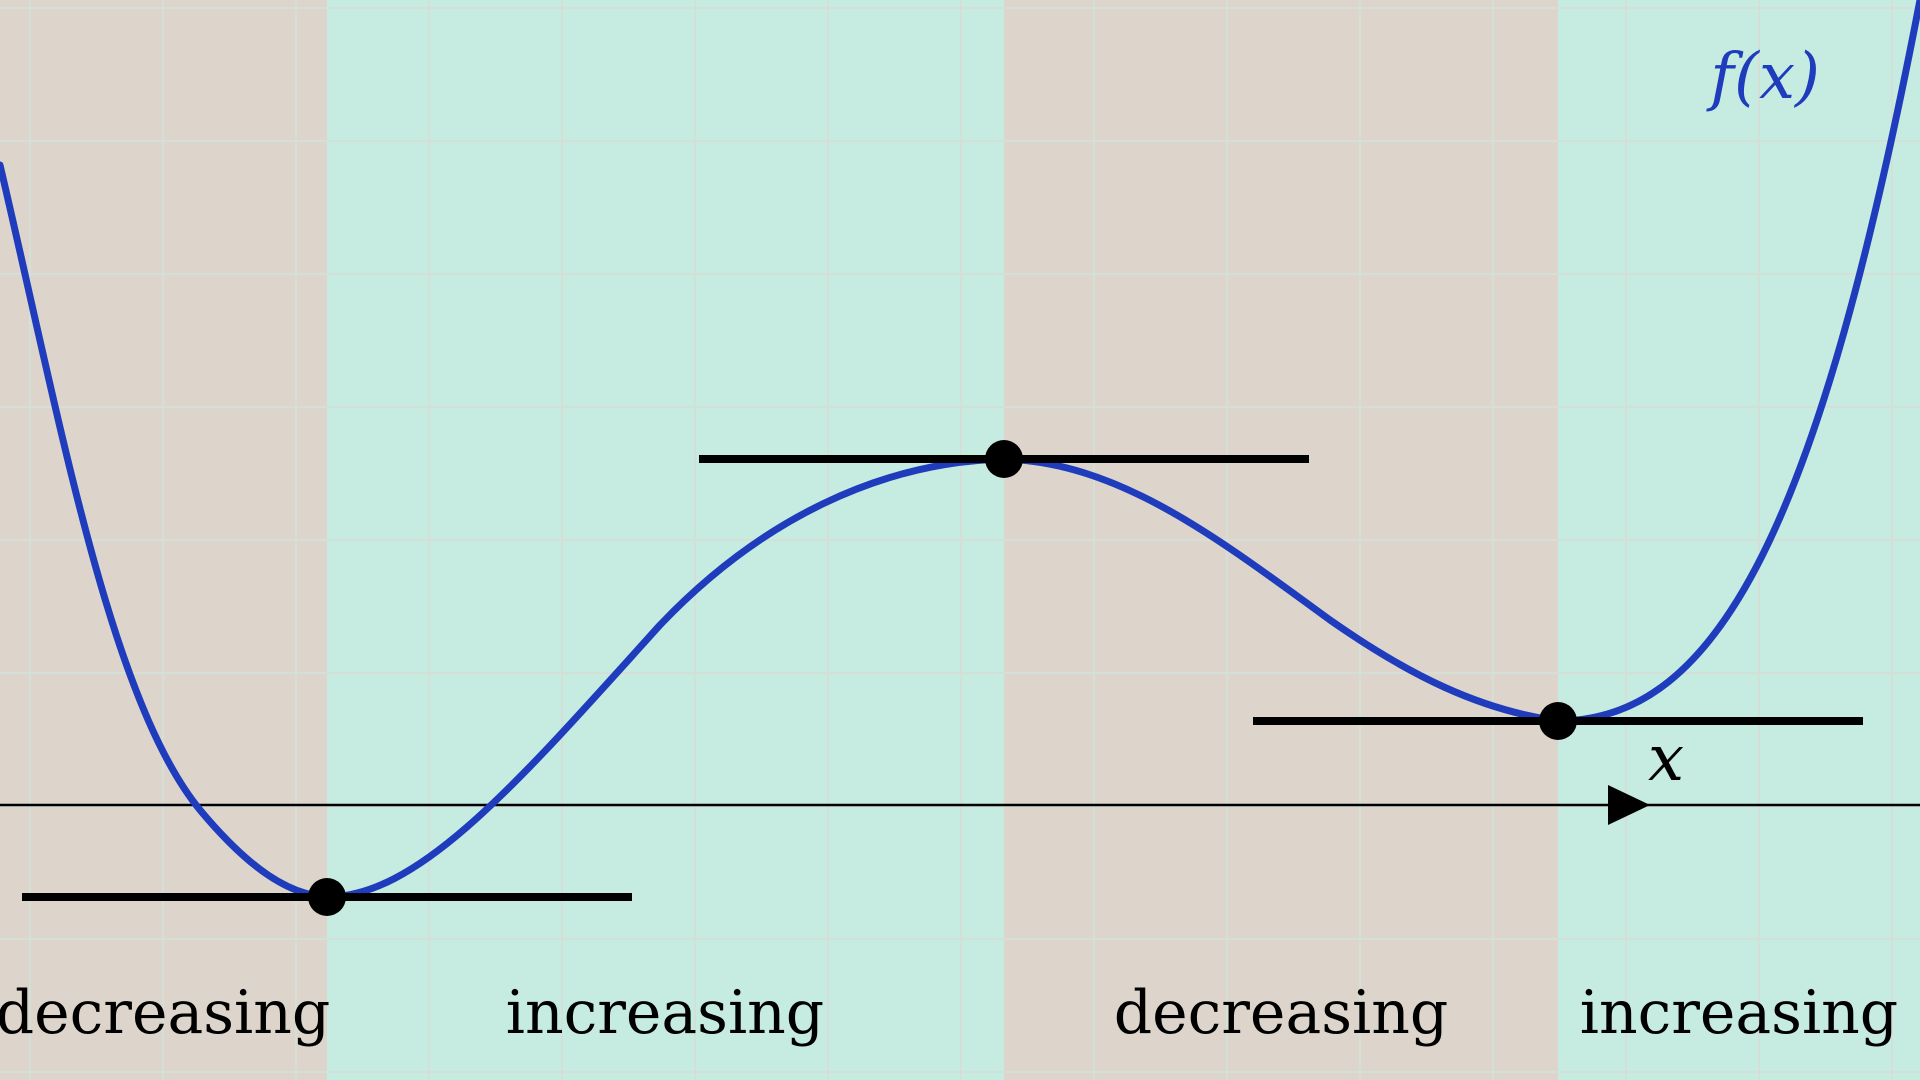 This screenshot has width=1920, height=1080. Describe the element at coordinates (1763, 77) in the screenshot. I see `function-label: f(x)` at that location.